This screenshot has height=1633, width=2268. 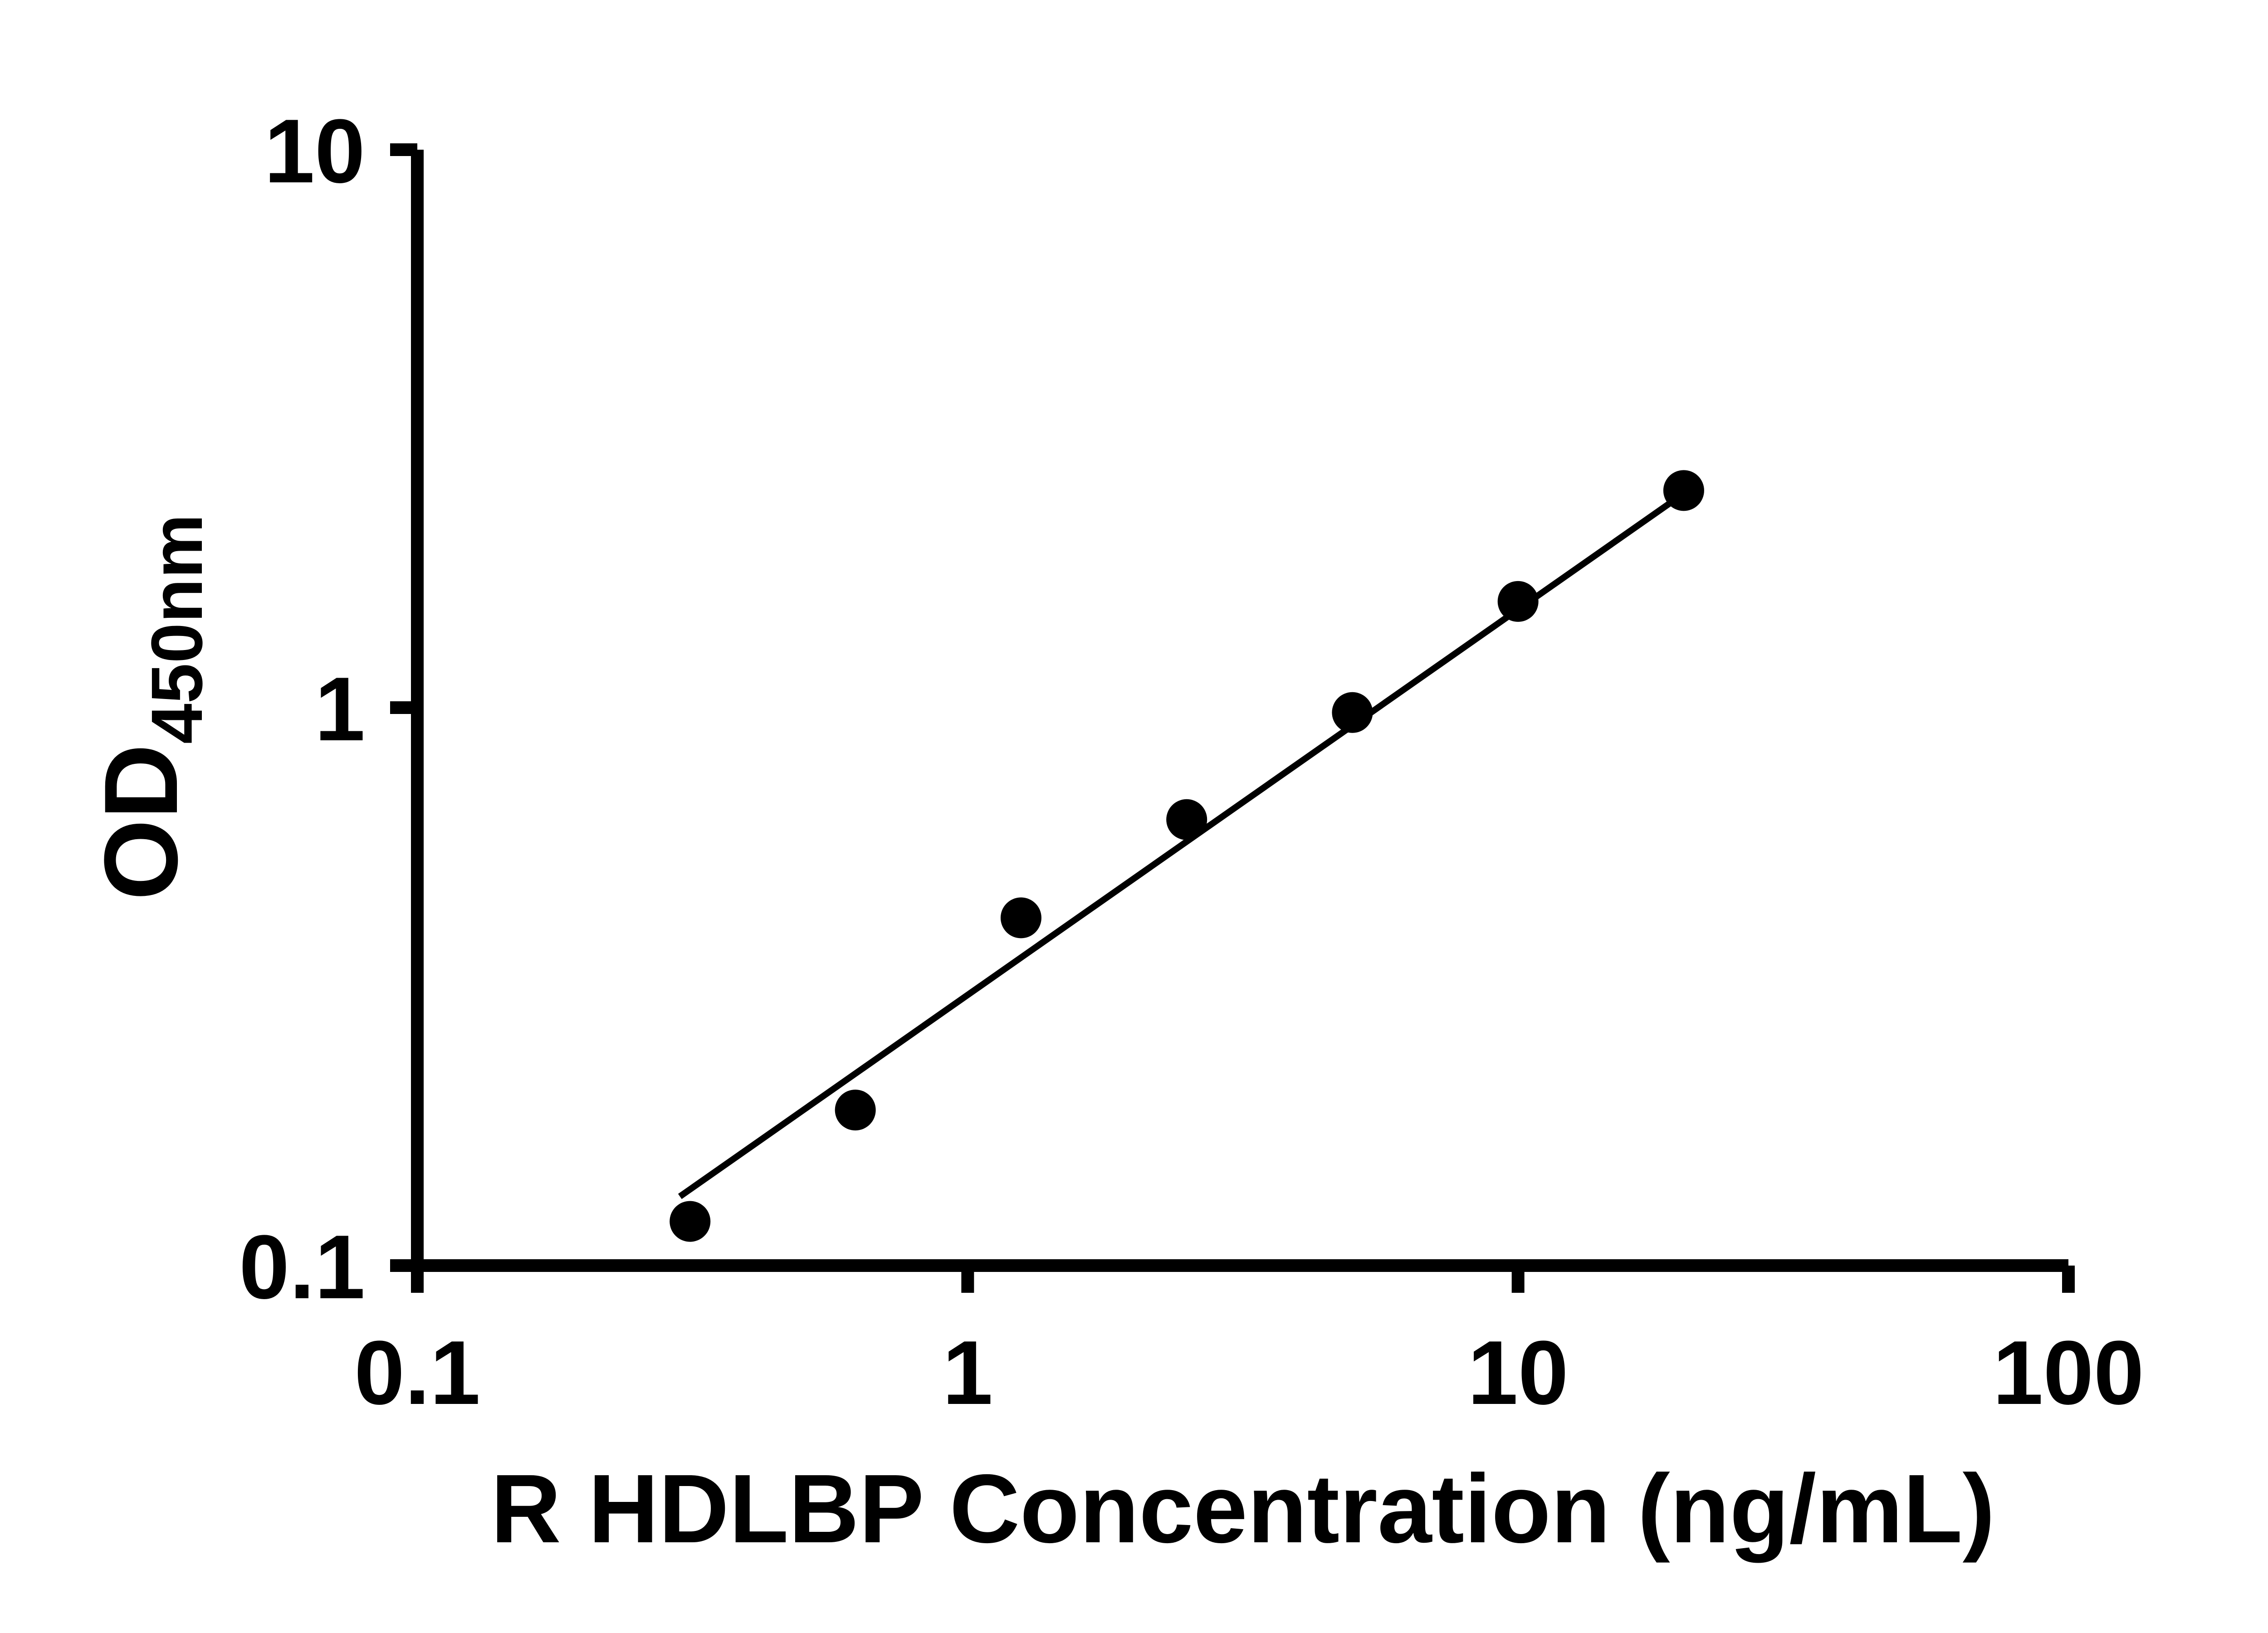 What do you see at coordinates (968, 1372) in the screenshot?
I see `x-tick-label: 1` at bounding box center [968, 1372].